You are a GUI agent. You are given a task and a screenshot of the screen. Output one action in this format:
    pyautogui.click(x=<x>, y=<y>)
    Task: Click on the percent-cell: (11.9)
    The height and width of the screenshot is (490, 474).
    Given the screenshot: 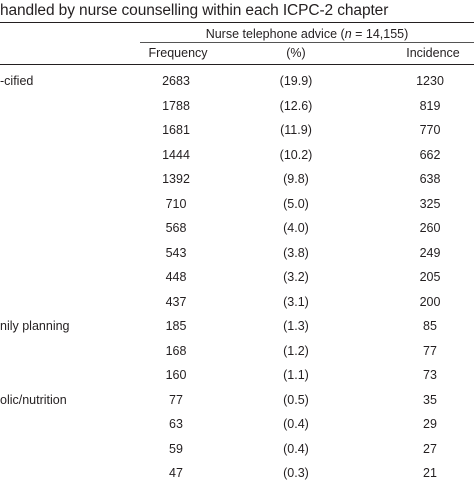 What is the action you would take?
    pyautogui.click(x=296, y=130)
    